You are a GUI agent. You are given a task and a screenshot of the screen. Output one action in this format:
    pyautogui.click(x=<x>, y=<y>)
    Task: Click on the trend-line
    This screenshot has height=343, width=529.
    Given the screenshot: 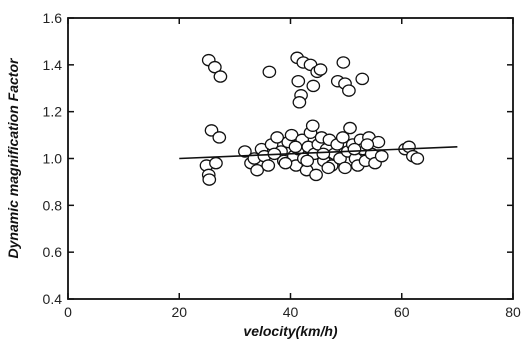 What is the action you would take?
    pyautogui.click(x=318, y=152)
    